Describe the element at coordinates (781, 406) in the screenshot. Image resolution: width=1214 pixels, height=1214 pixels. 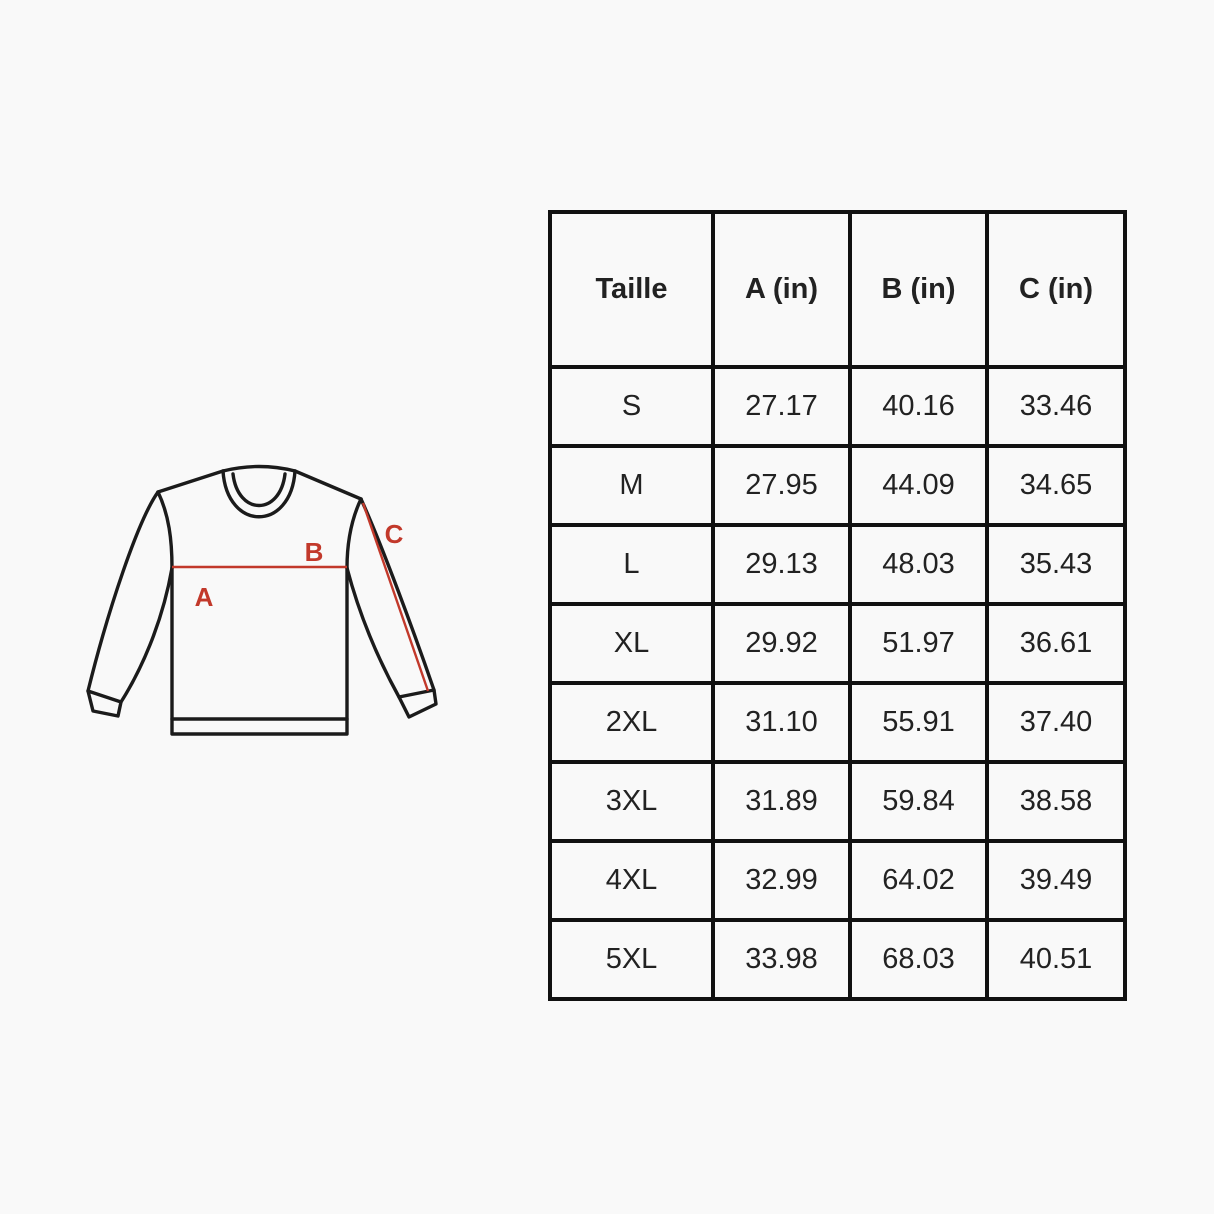
I see `measure-a-cell: 27.17` at that location.